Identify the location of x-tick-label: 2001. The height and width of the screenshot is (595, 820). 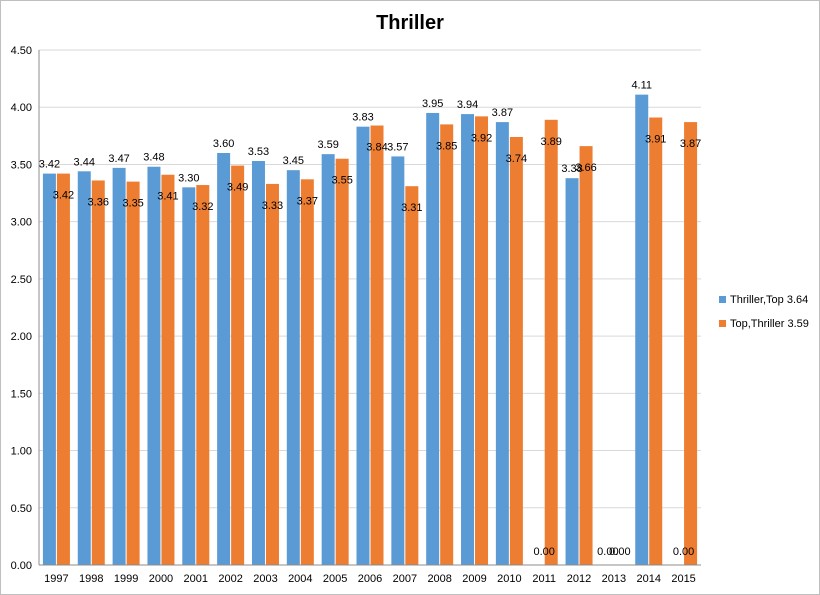
(196, 579).